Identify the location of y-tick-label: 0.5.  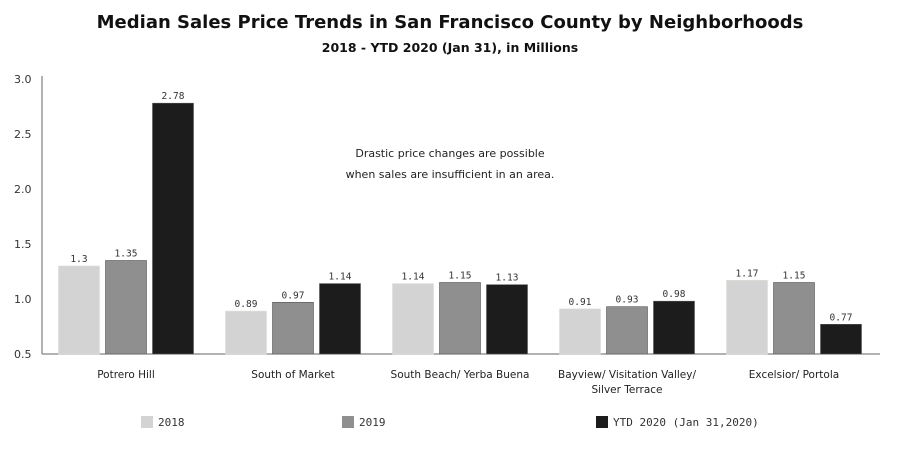
(23, 354).